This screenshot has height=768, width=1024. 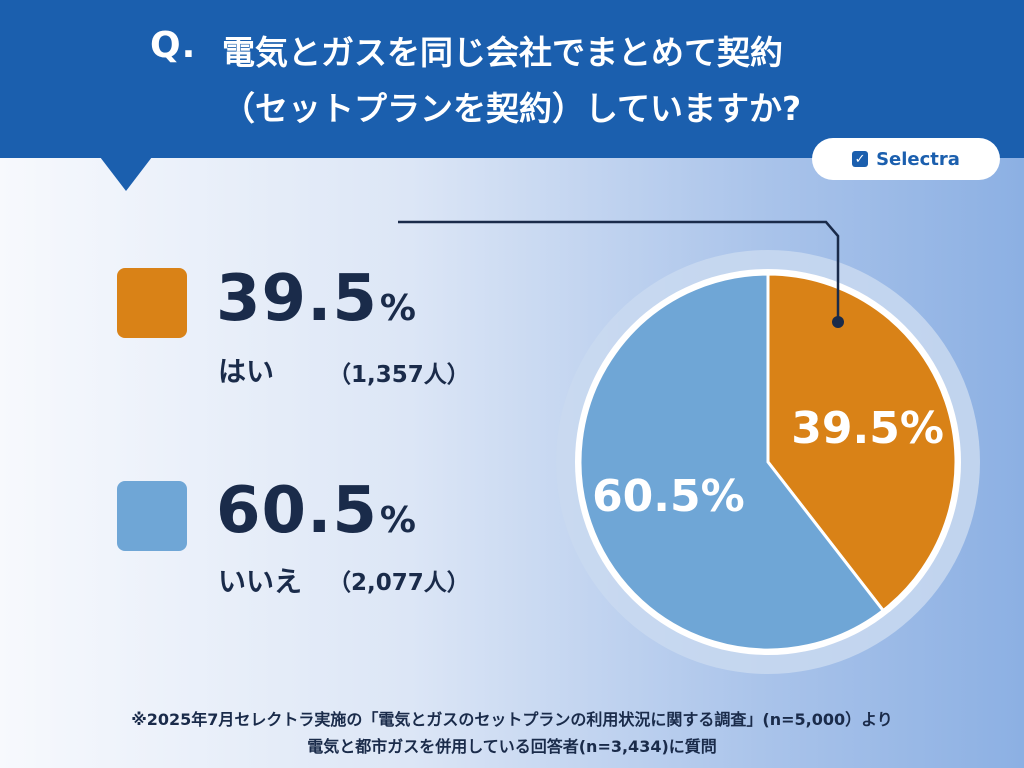 What do you see at coordinates (126, 174) in the screenshot?
I see `banner-tail` at bounding box center [126, 174].